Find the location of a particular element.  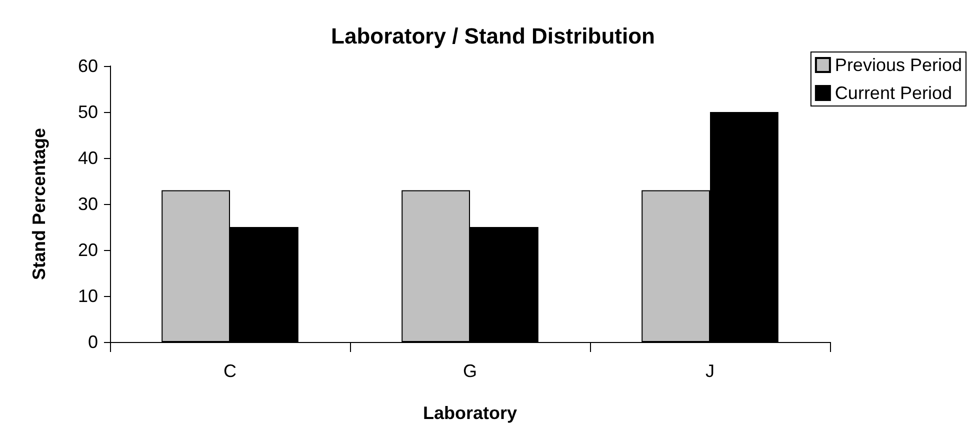

y-tick-label: 40 is located at coordinates (88, 158).